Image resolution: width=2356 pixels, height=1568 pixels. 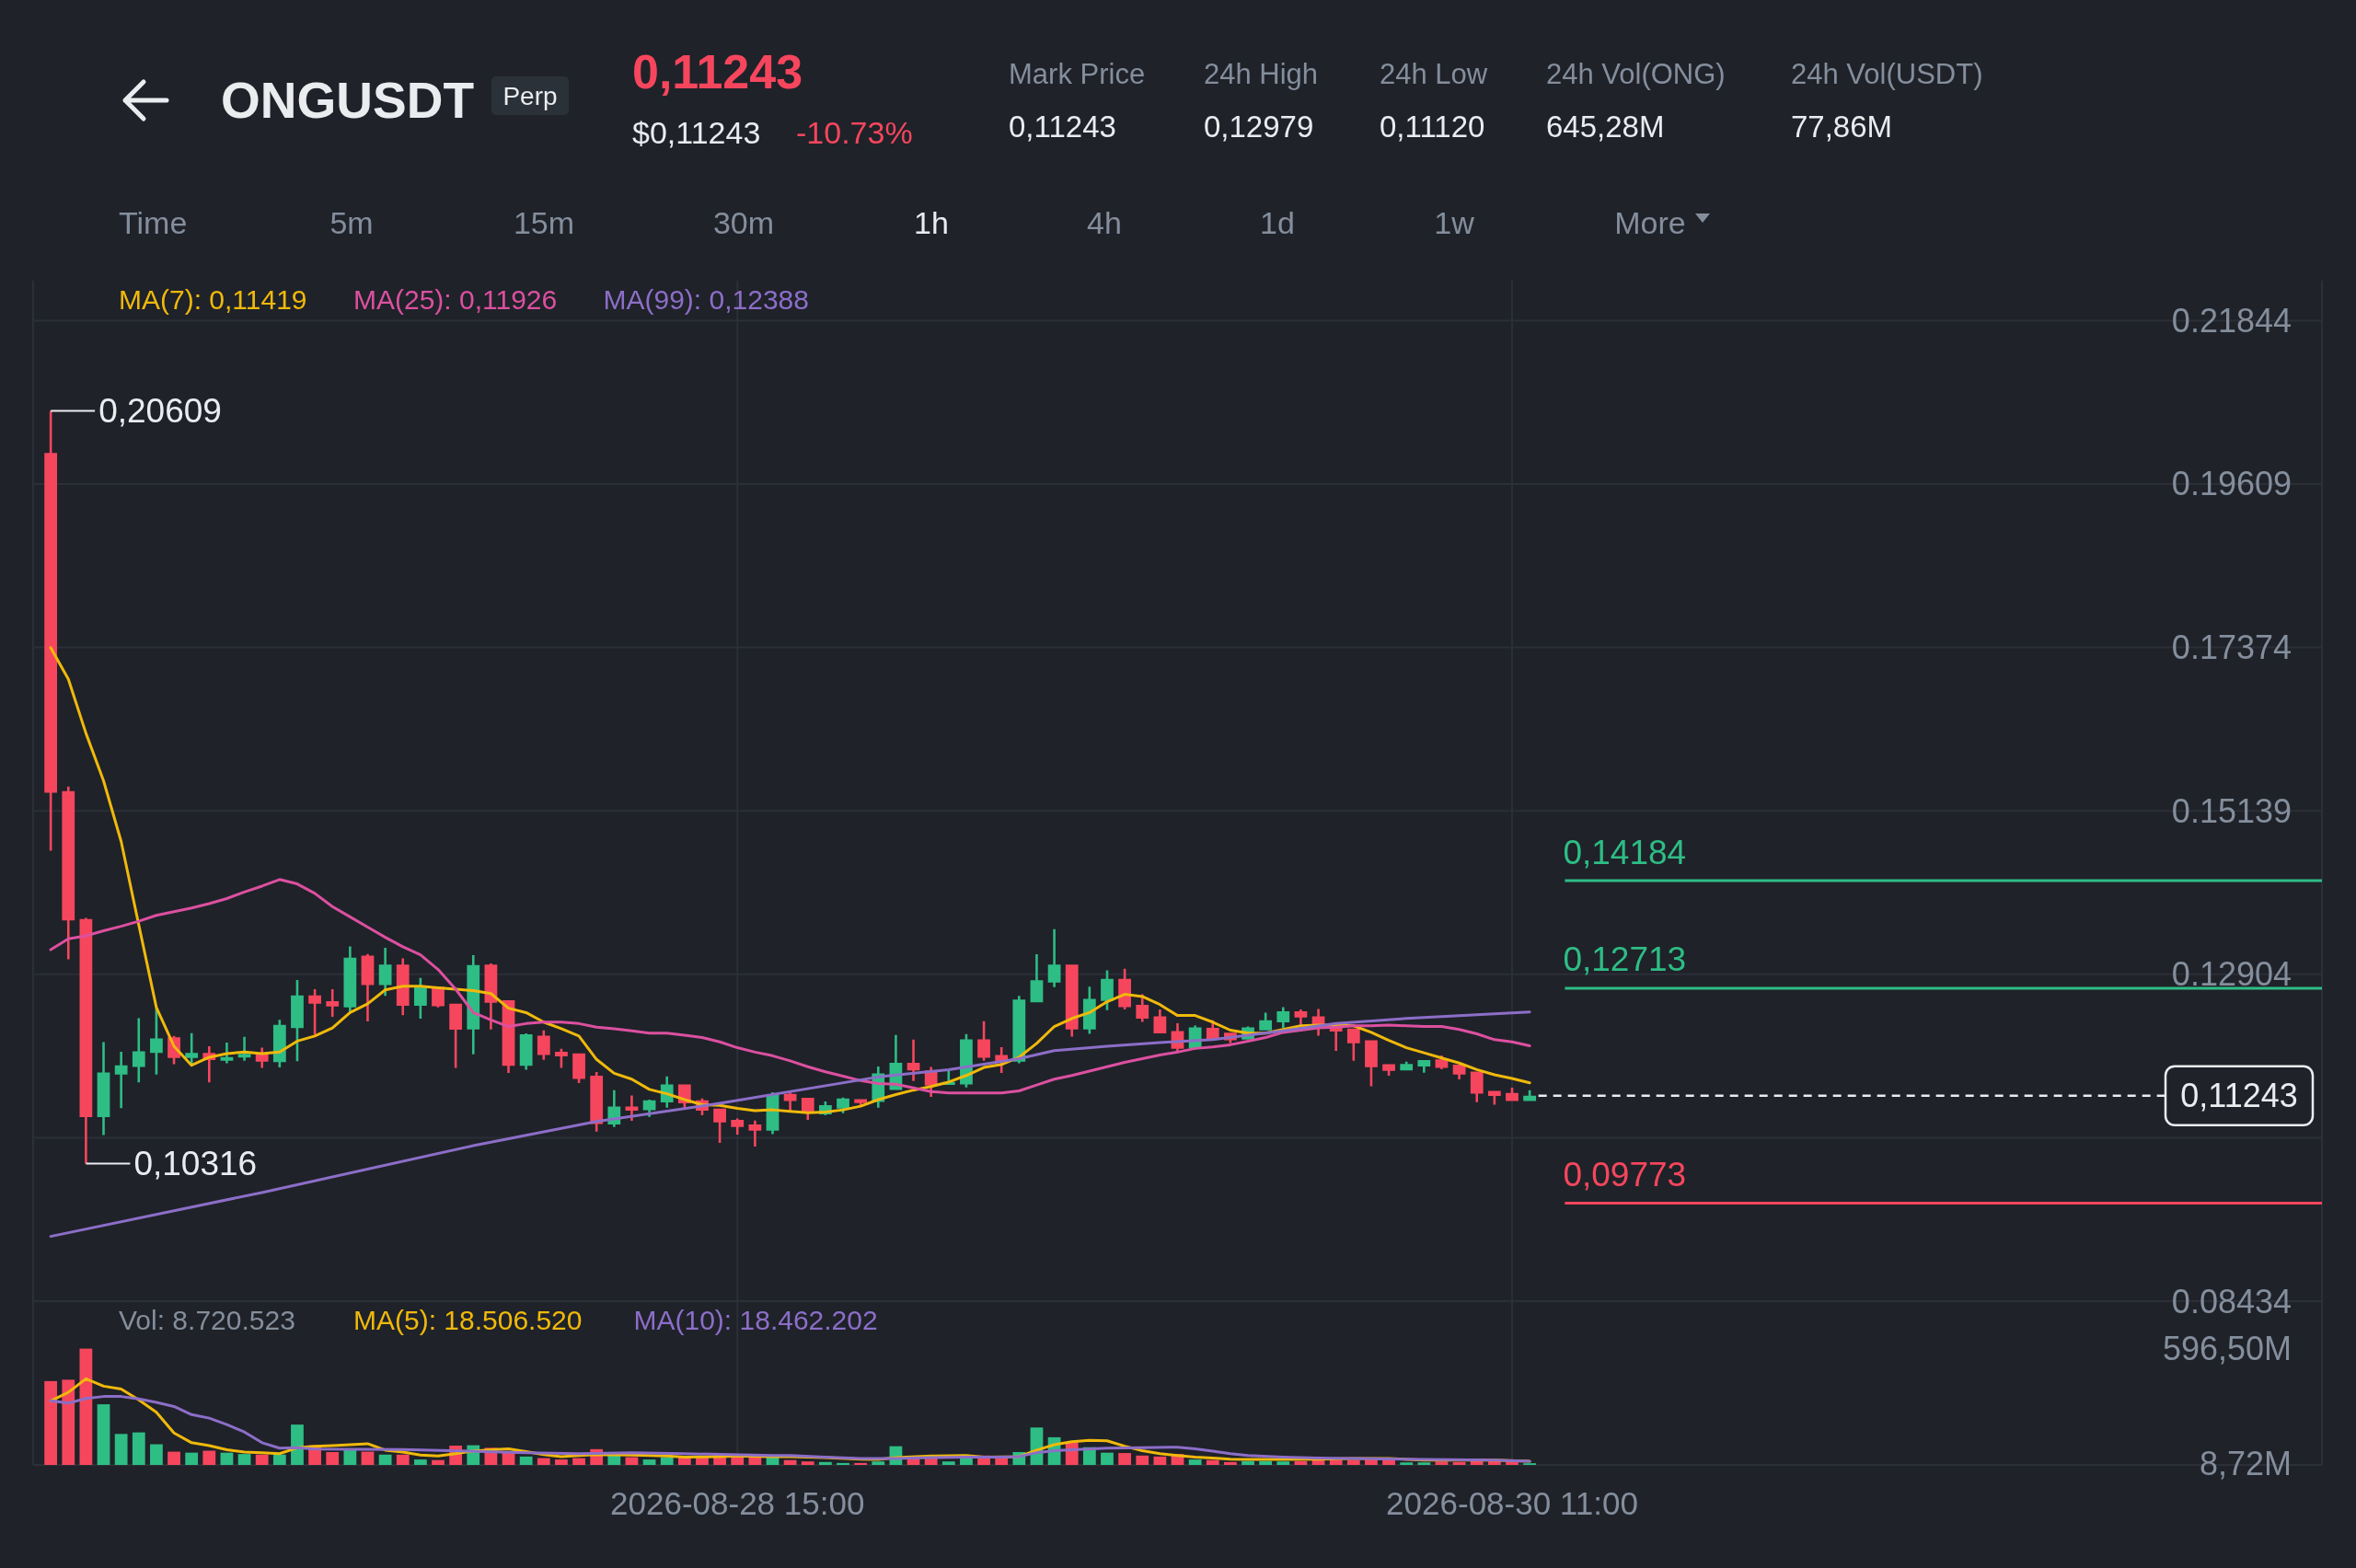 I want to click on text: MA(7): 0,11419, so click(x=213, y=299).